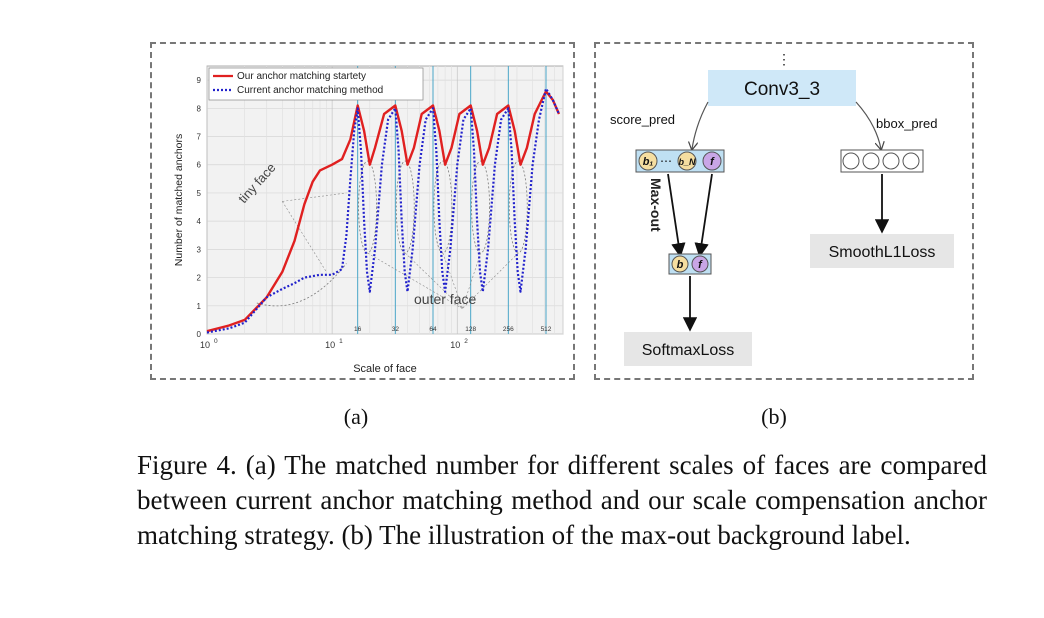  I want to click on legend-label-current: Current anchor matching method, so click(310, 90).